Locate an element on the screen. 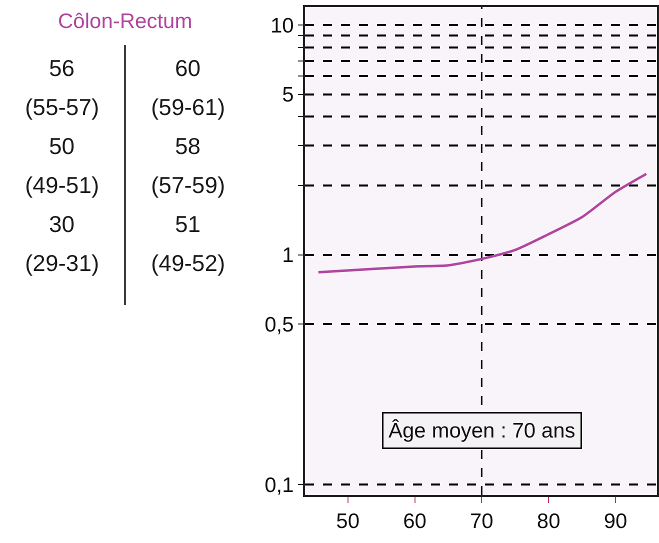 Image resolution: width=659 pixels, height=543 pixels. text: (55-57) is located at coordinates (62, 107).